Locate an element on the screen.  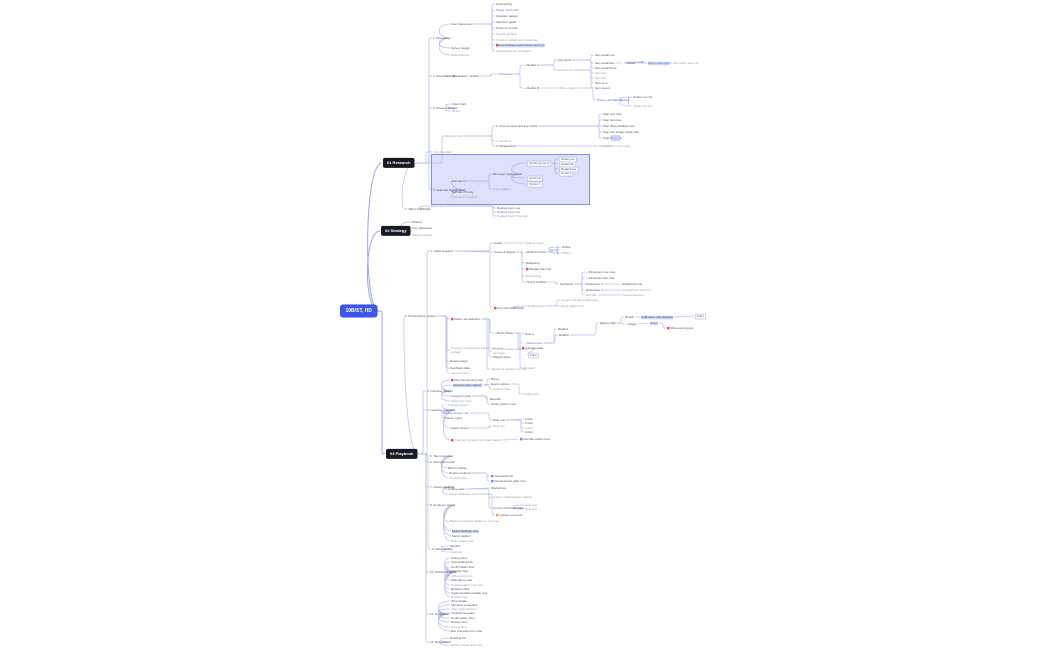
topic-node: Item detail one is located at coordinates (605, 55).